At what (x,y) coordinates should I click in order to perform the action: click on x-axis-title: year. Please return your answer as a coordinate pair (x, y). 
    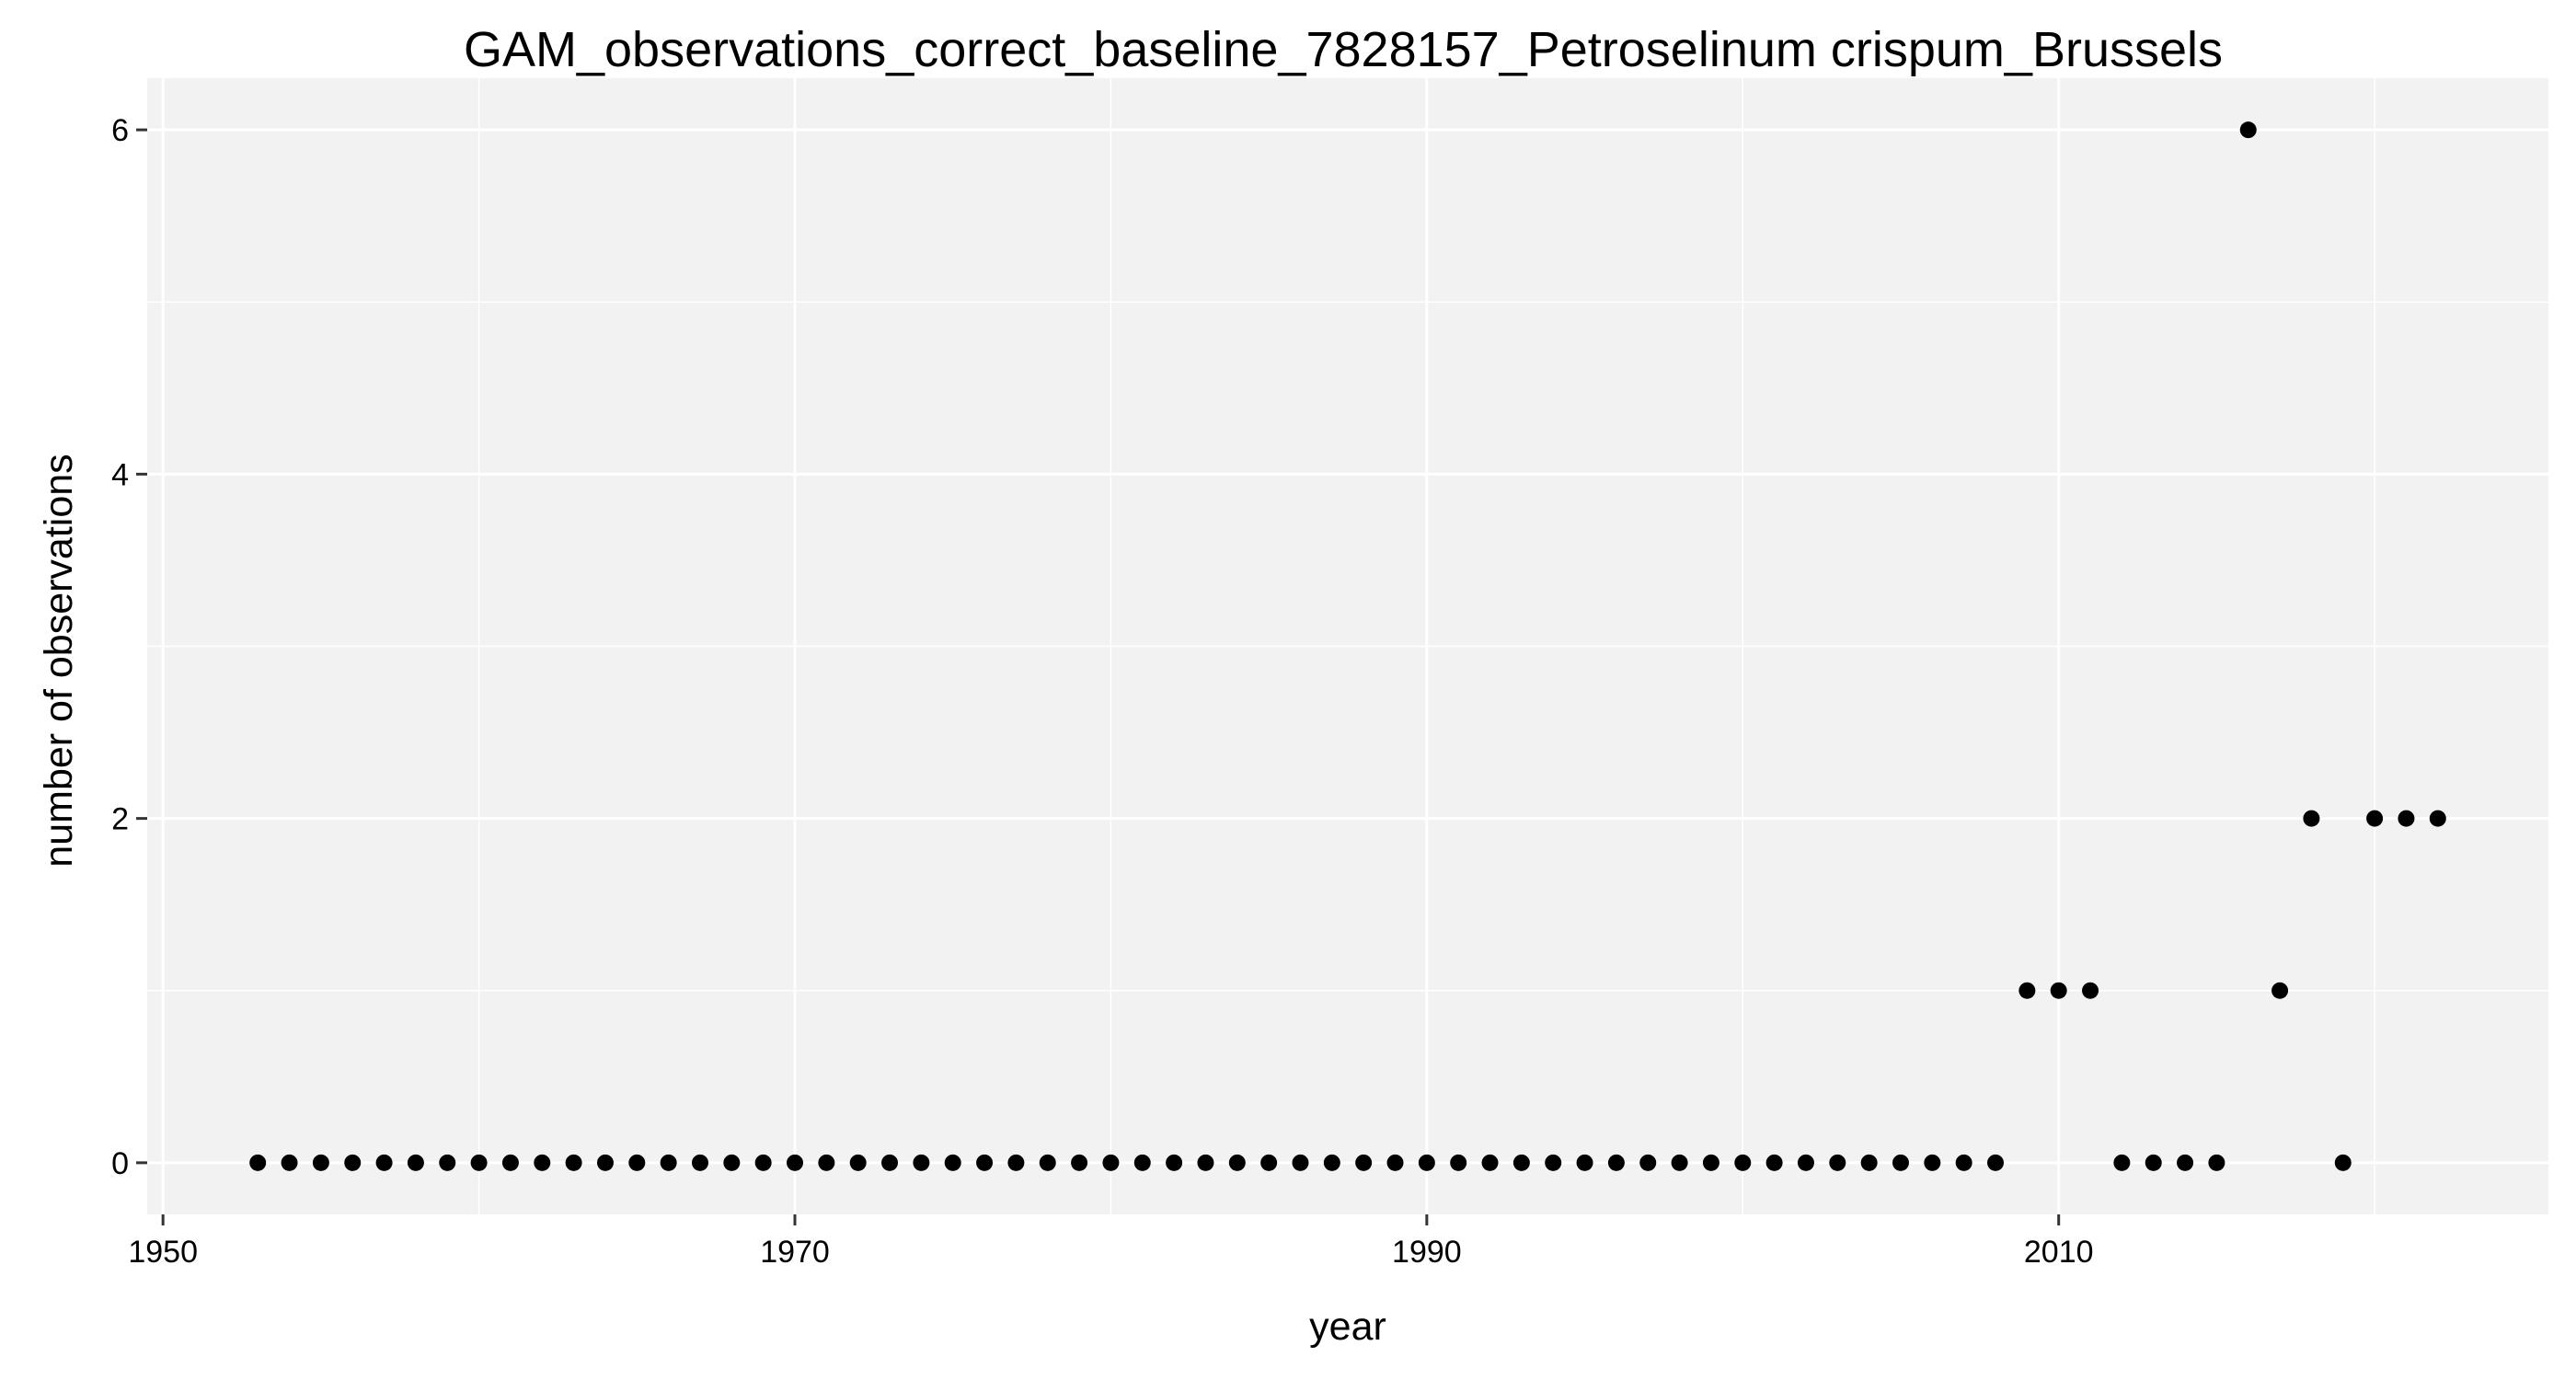
    Looking at the image, I should click on (1347, 1327).